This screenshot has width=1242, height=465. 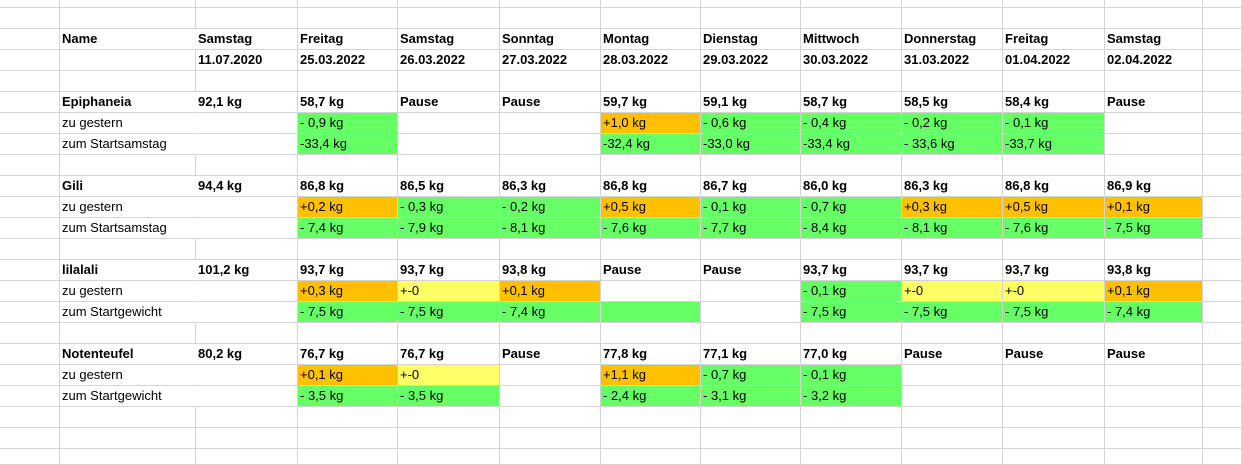 I want to click on delta-cell: - 0,7 kg, so click(x=851, y=207).